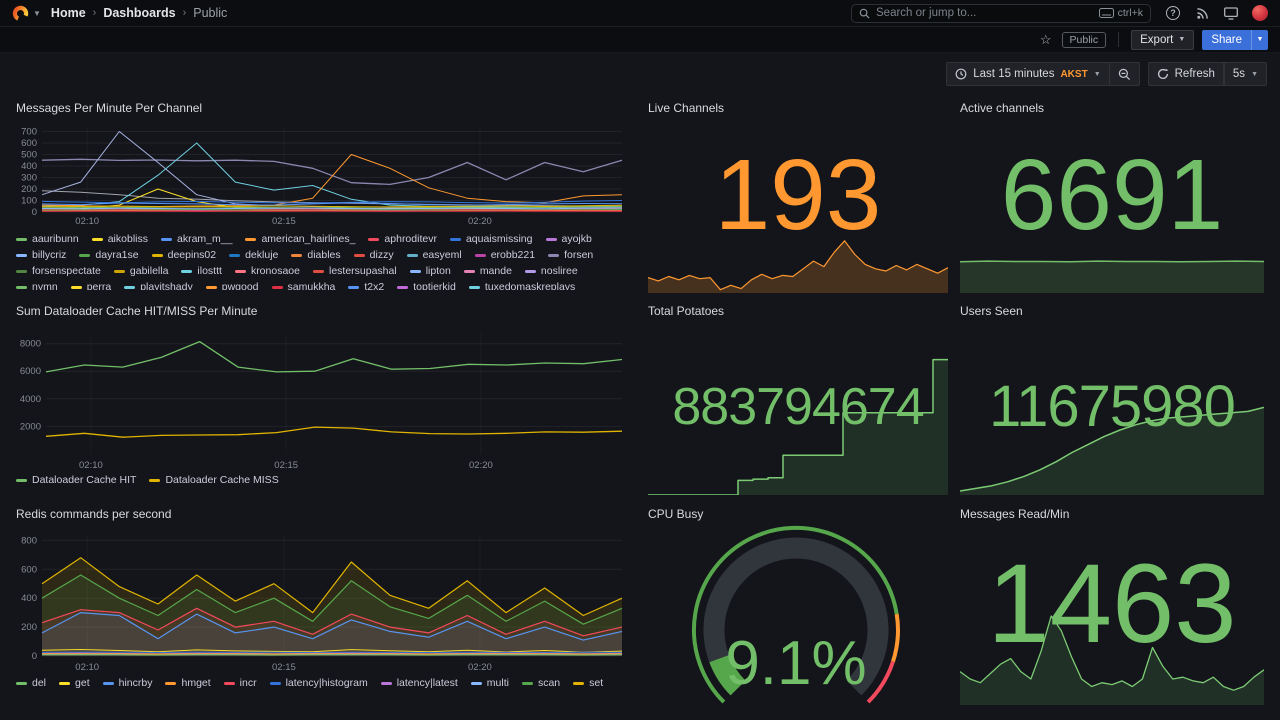  I want to click on gauge-cpu-busy: 9.1%, so click(796, 614).